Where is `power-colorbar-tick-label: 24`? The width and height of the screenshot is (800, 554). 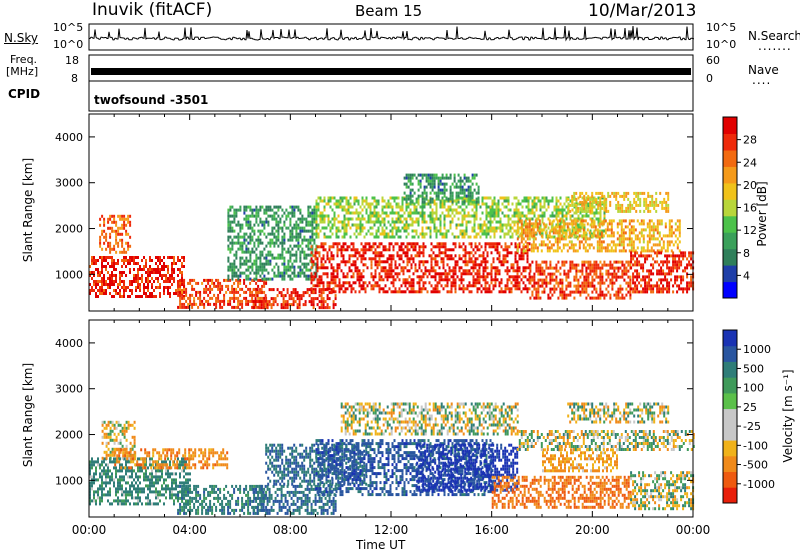 power-colorbar-tick-label: 24 is located at coordinates (750, 162).